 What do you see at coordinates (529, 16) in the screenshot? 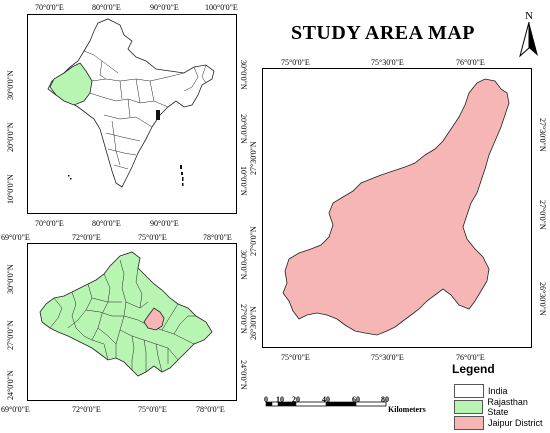
I see `north-label: N` at bounding box center [529, 16].